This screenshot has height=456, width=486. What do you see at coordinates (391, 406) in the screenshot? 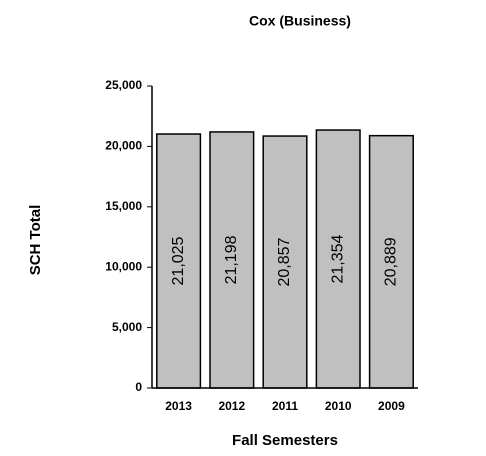
I see `x-tick-label: 2009` at bounding box center [391, 406].